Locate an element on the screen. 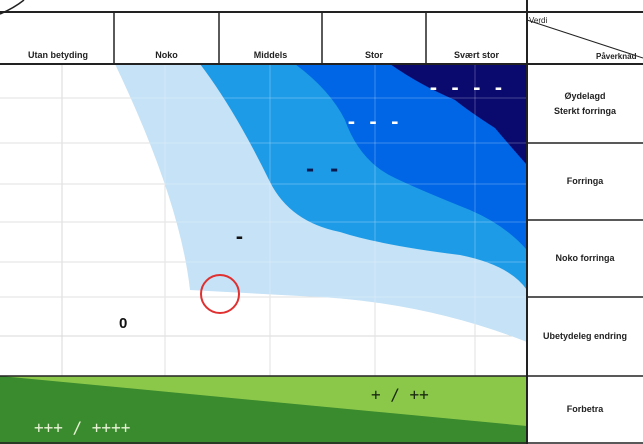 The width and height of the screenshot is (643, 444). symbol-medium-negative: - - is located at coordinates (322, 169).